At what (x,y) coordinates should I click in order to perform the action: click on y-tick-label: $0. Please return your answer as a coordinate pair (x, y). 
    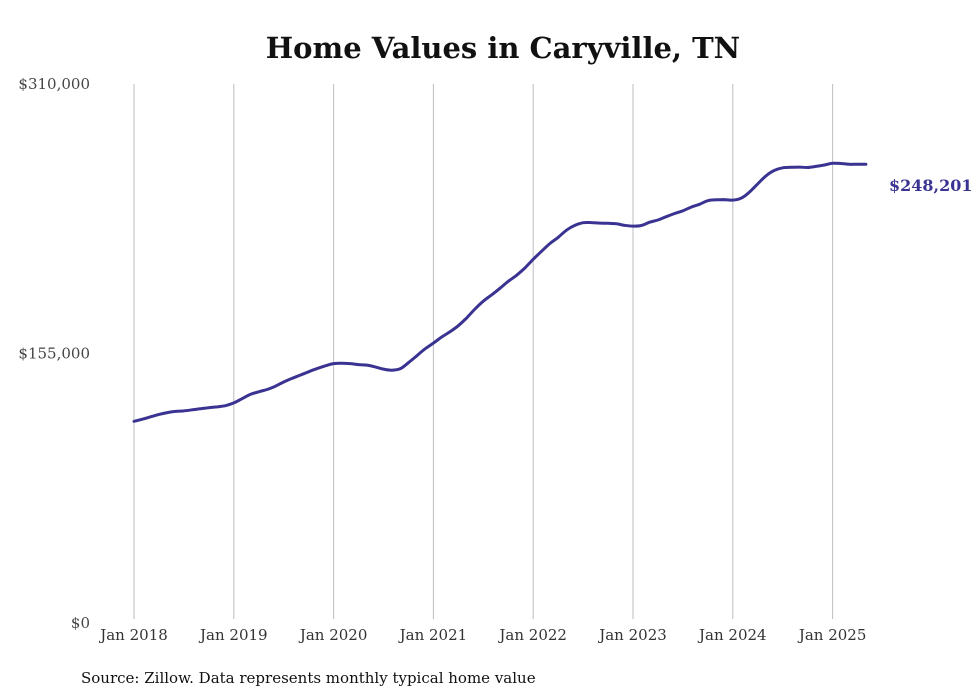
    Looking at the image, I should click on (80, 623).